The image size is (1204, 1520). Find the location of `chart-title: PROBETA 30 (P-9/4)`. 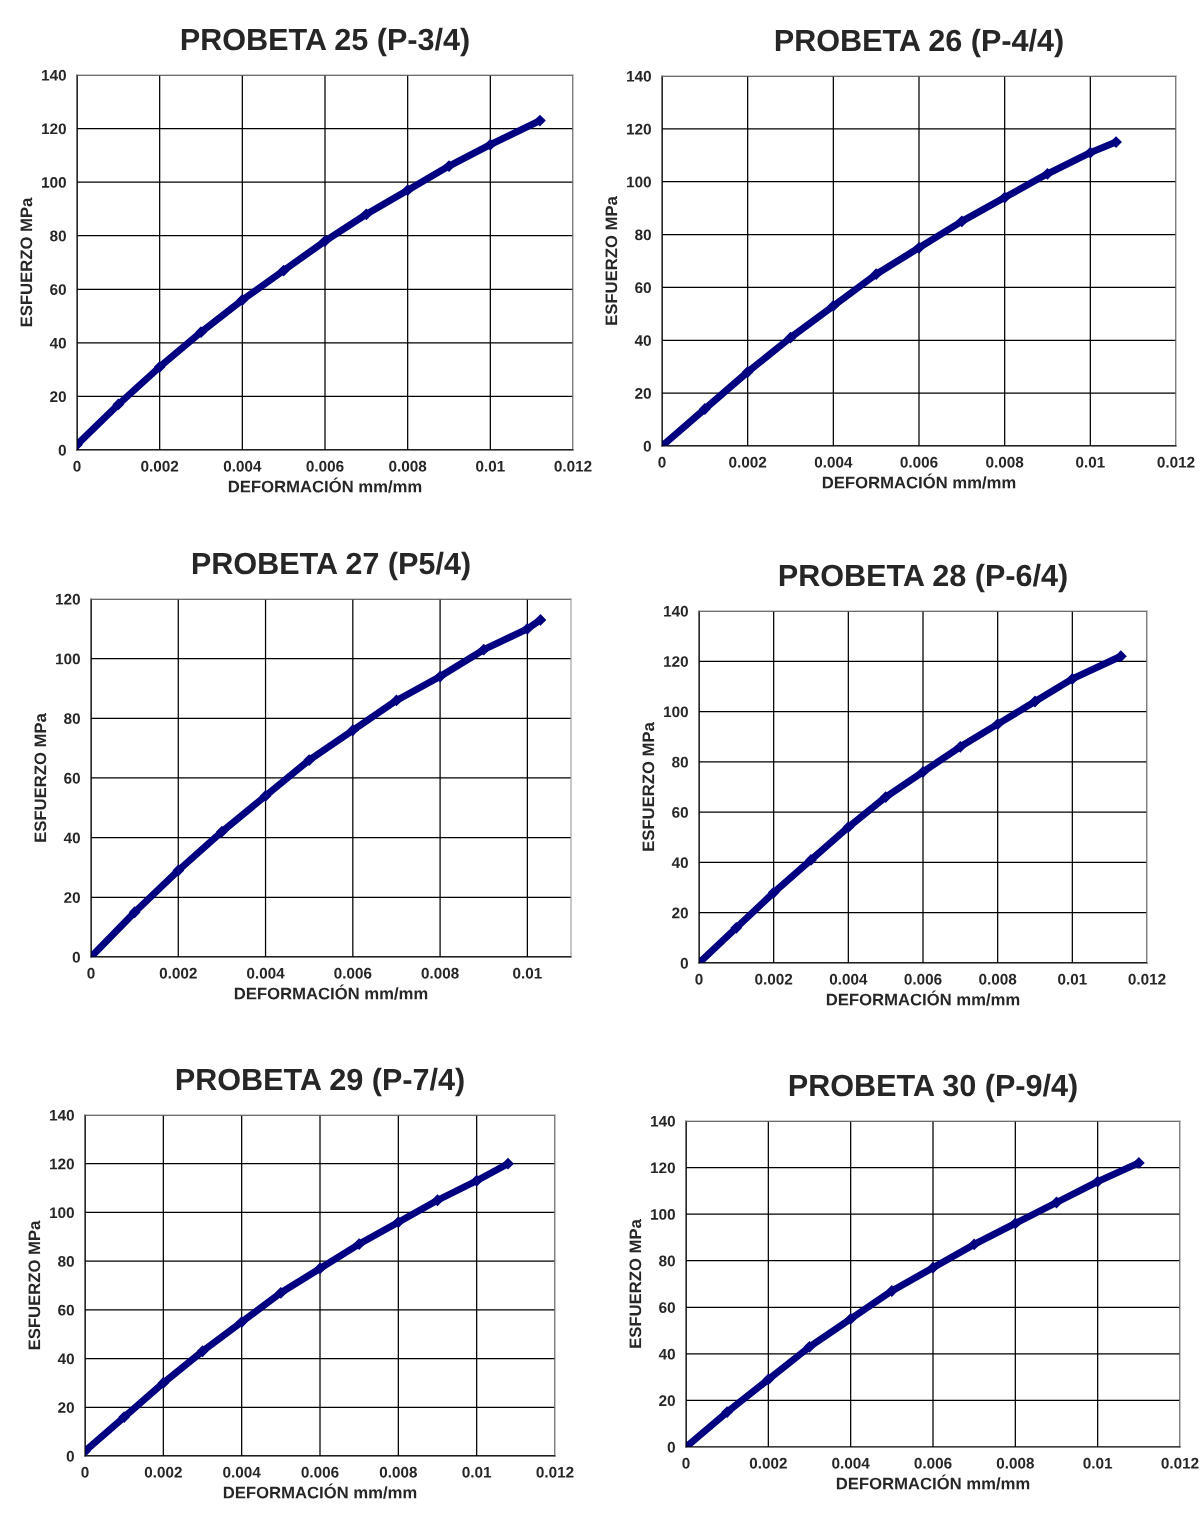

chart-title: PROBETA 30 (P-9/4) is located at coordinates (933, 1088).